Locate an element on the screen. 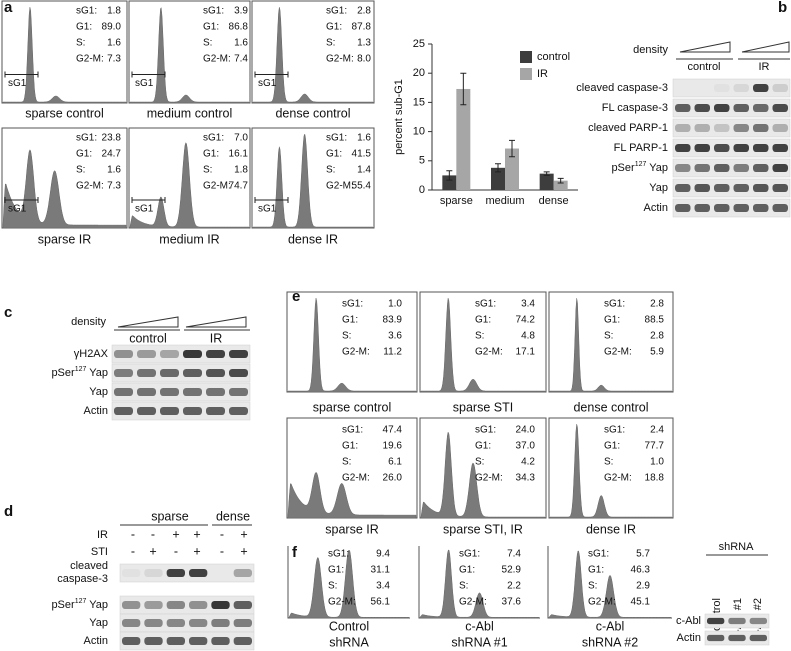 The height and width of the screenshot is (651, 791). stat-value: 77.7 is located at coordinates (655, 446).